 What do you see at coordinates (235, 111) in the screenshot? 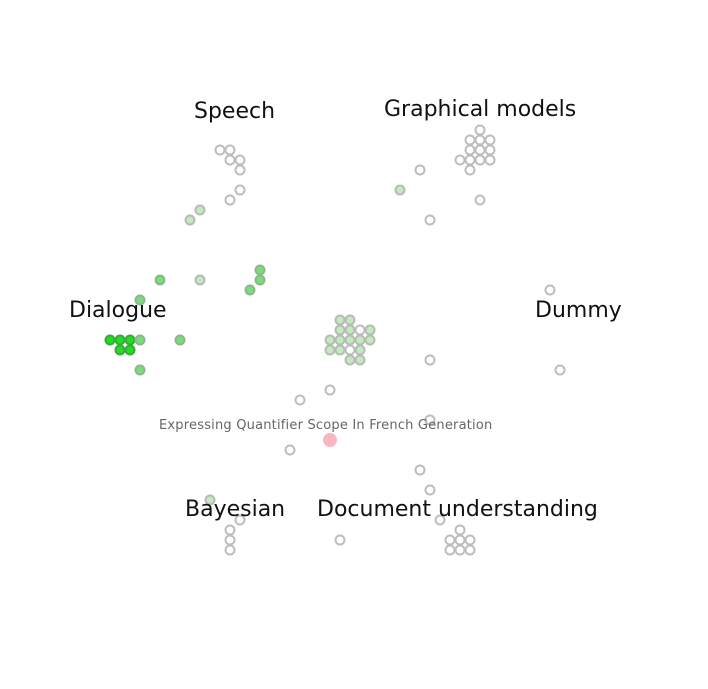
I see `cluster-label-speech: Speech` at bounding box center [235, 111].